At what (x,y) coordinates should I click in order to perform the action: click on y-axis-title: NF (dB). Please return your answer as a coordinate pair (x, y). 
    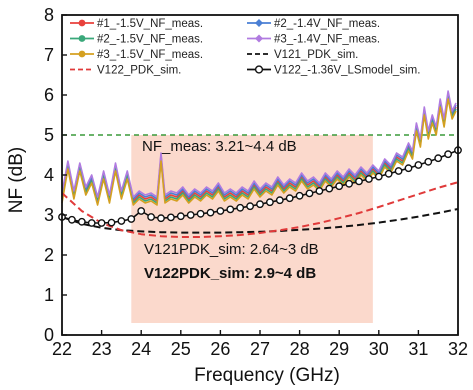
    Looking at the image, I should click on (16, 180).